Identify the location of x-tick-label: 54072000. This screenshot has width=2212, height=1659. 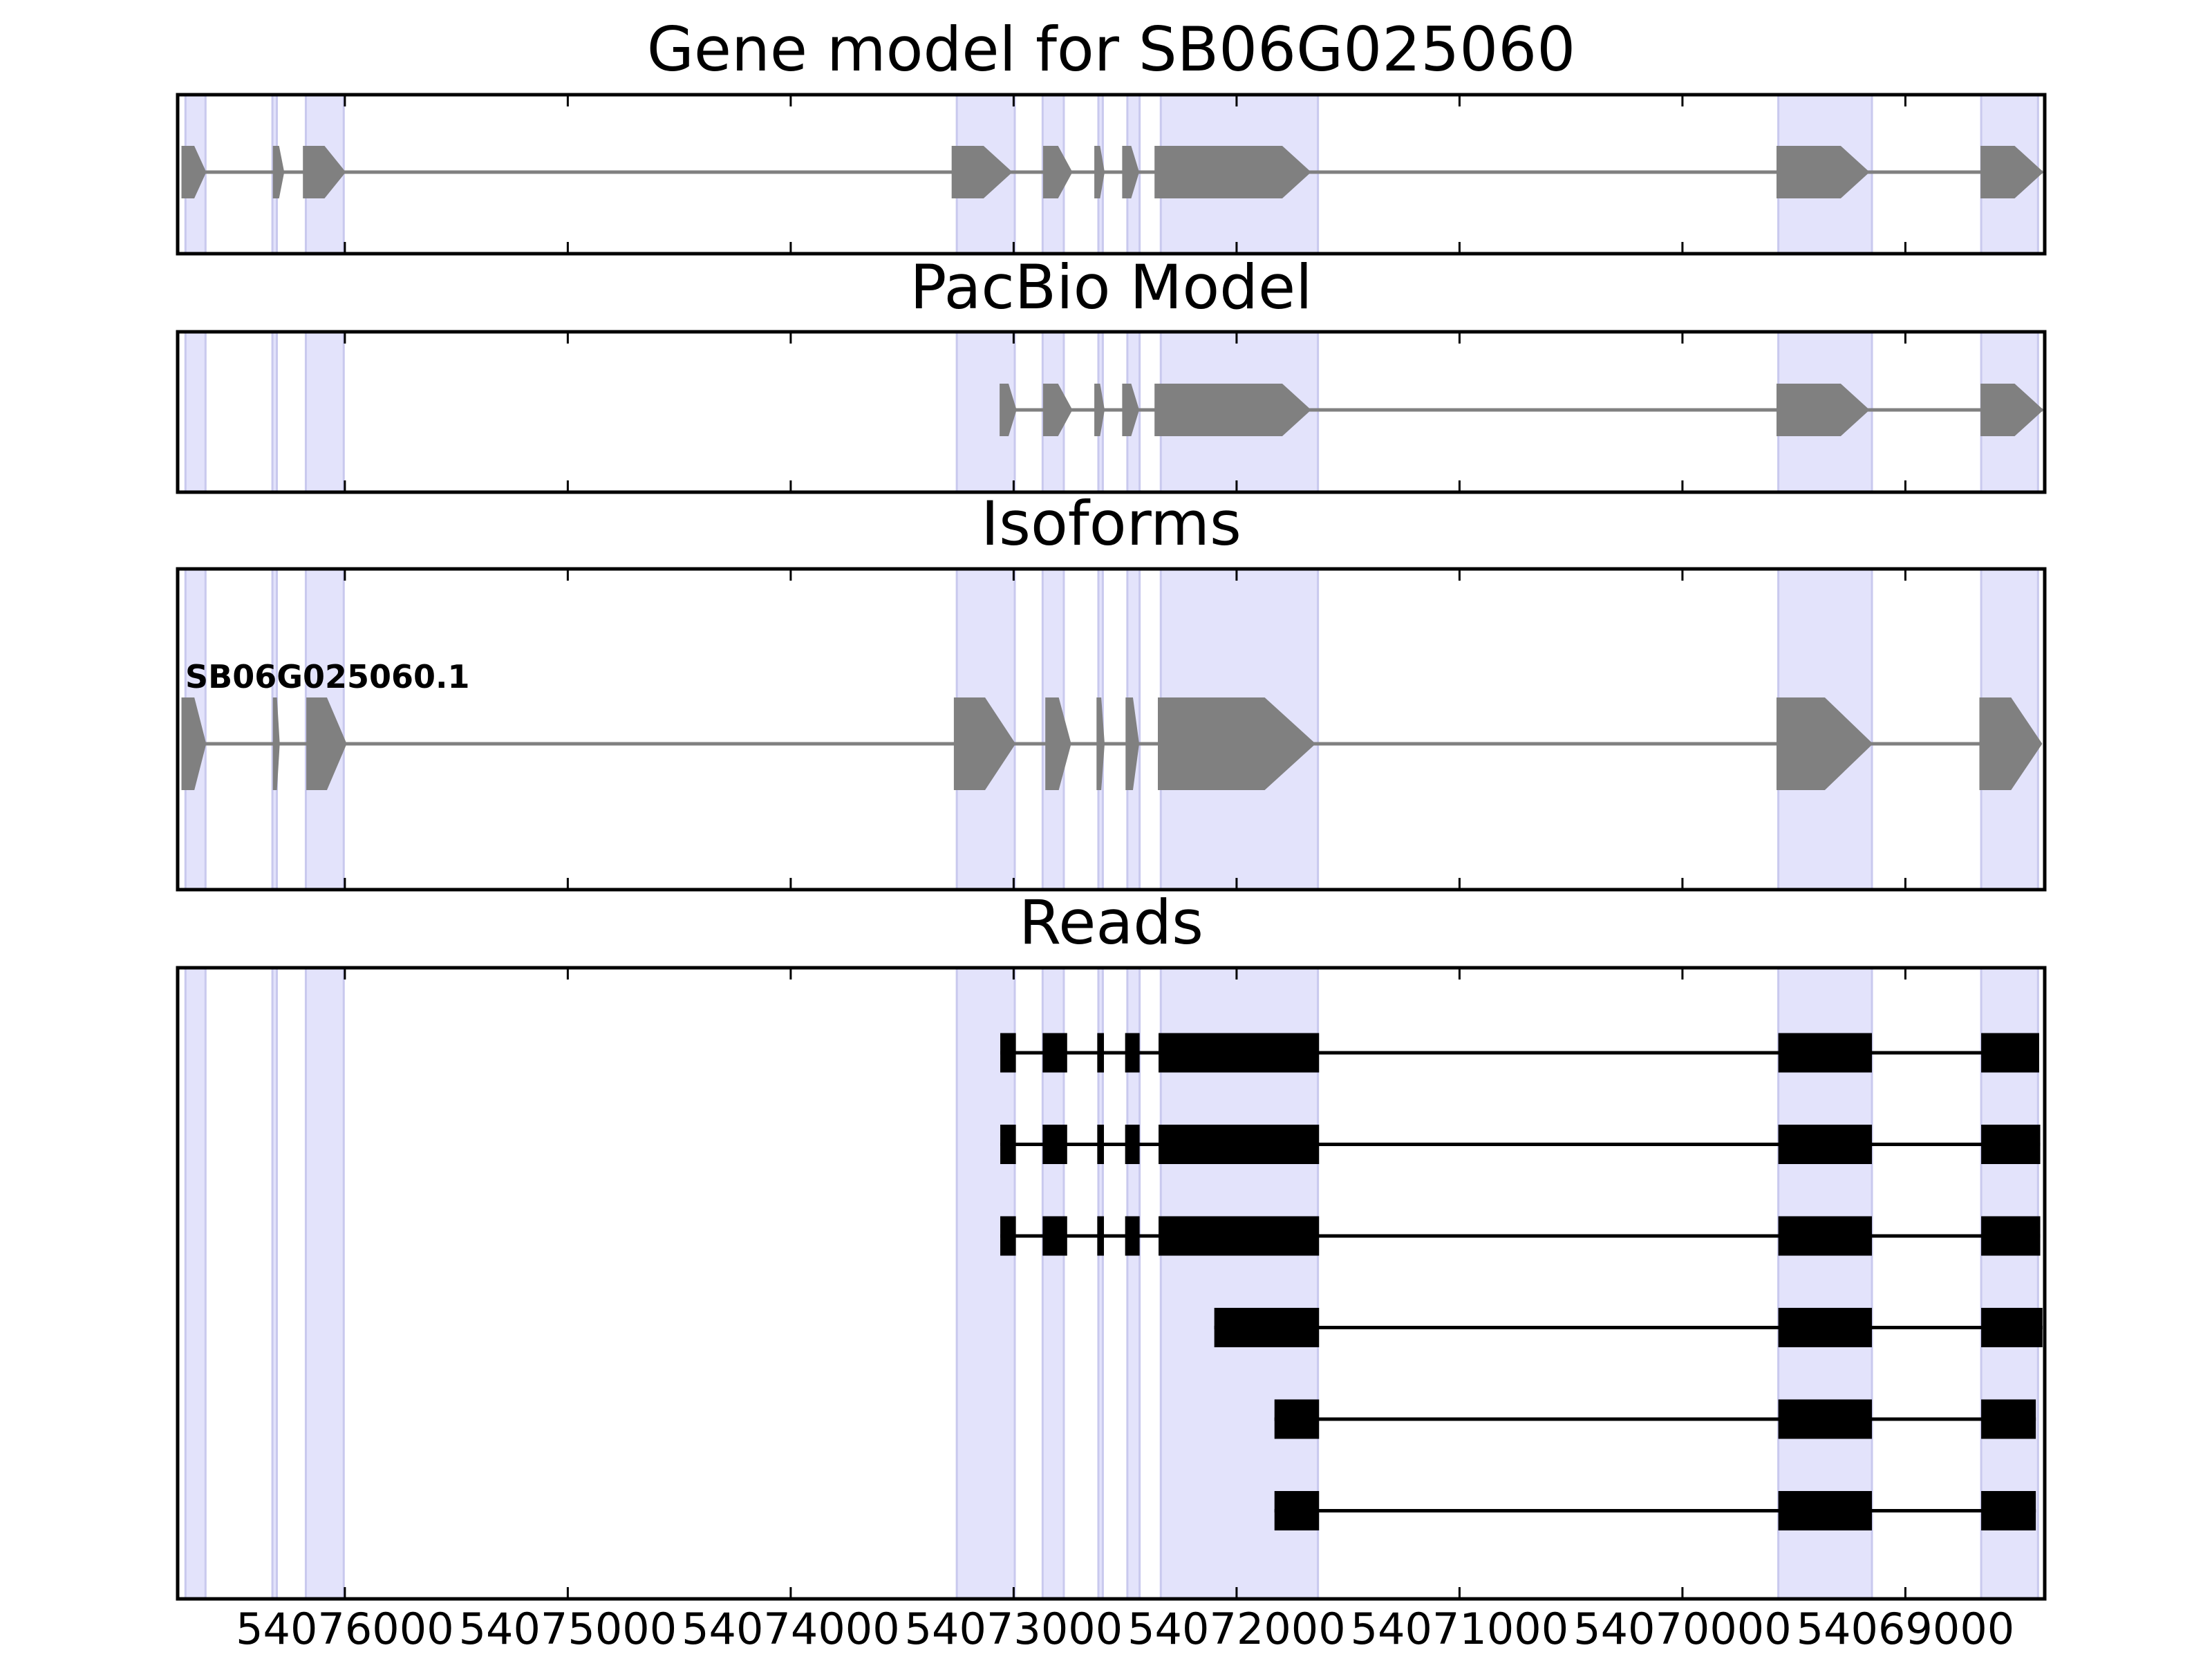
(1236, 1629).